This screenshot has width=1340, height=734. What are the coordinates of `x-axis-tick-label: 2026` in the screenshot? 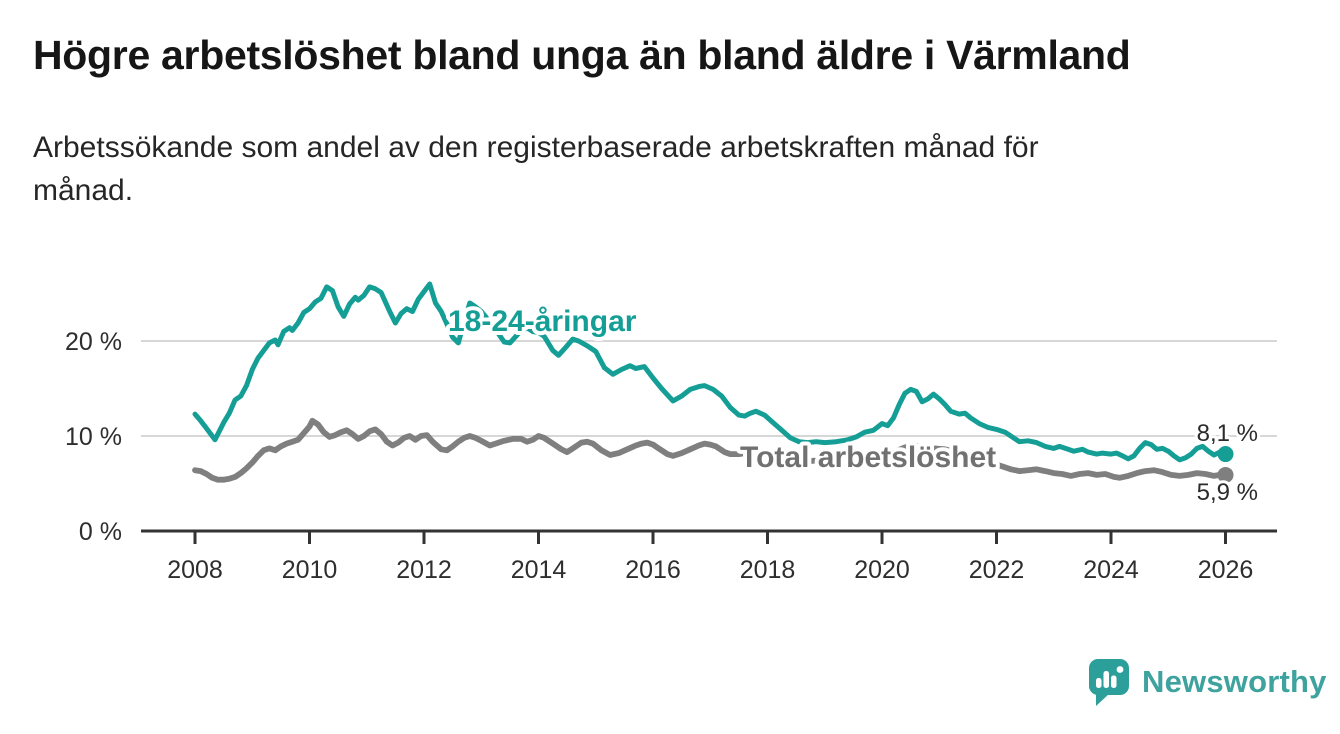 It's located at (1226, 570).